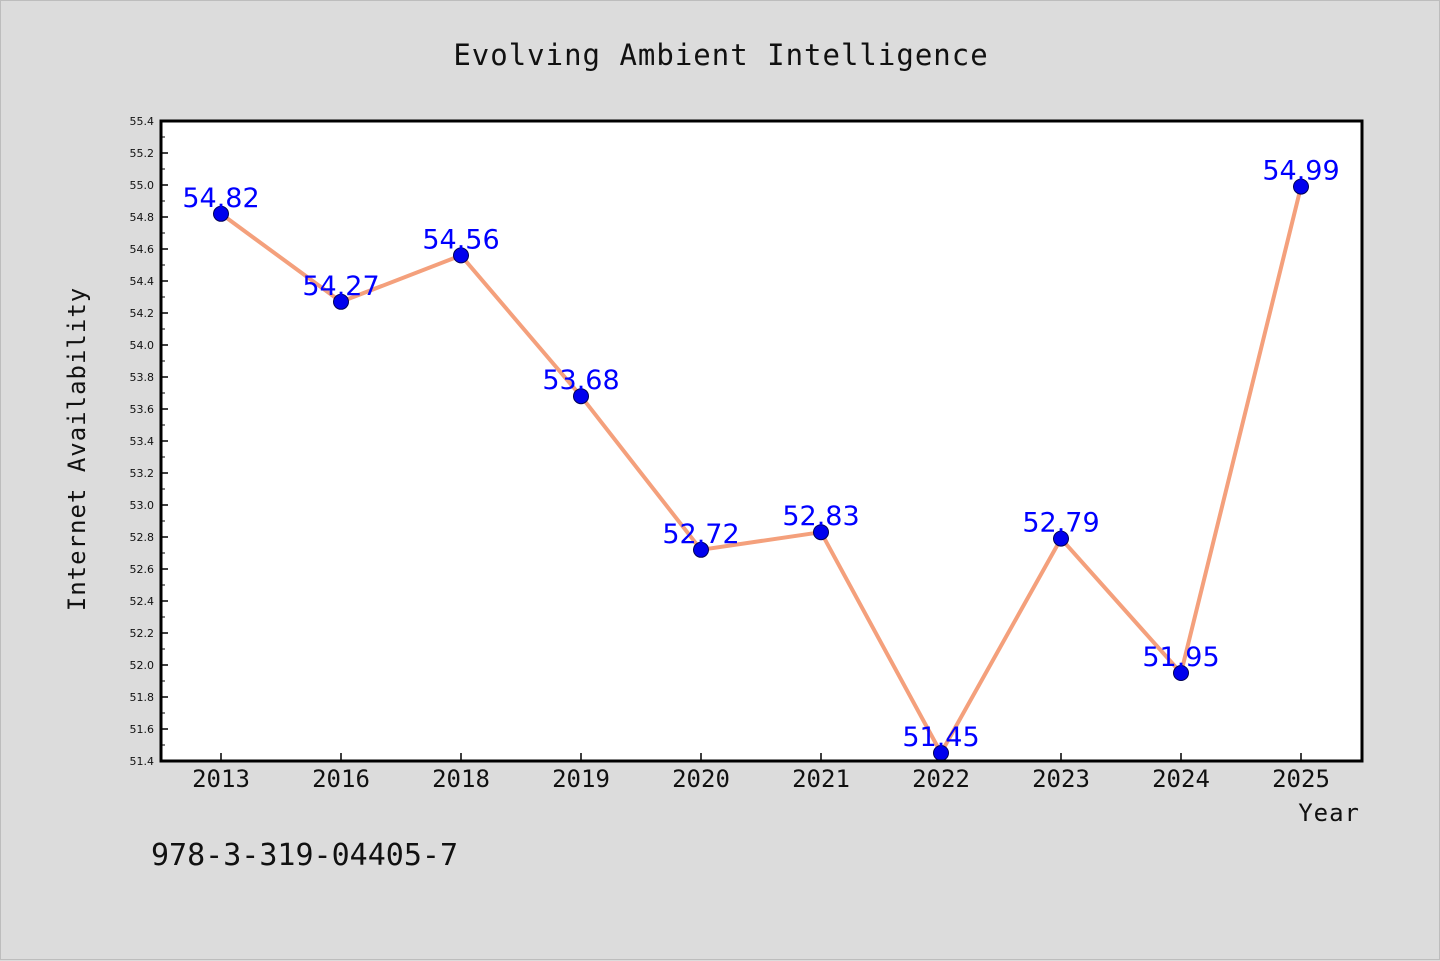 The height and width of the screenshot is (961, 1440). What do you see at coordinates (580, 380) in the screenshot?
I see `data-label: 53.68` at bounding box center [580, 380].